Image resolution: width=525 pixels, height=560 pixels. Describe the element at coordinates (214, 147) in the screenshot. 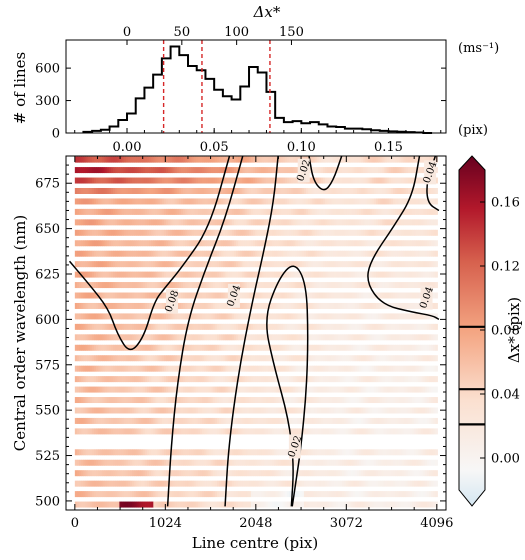

I see `hist-x-tick-label: 0.05` at that location.